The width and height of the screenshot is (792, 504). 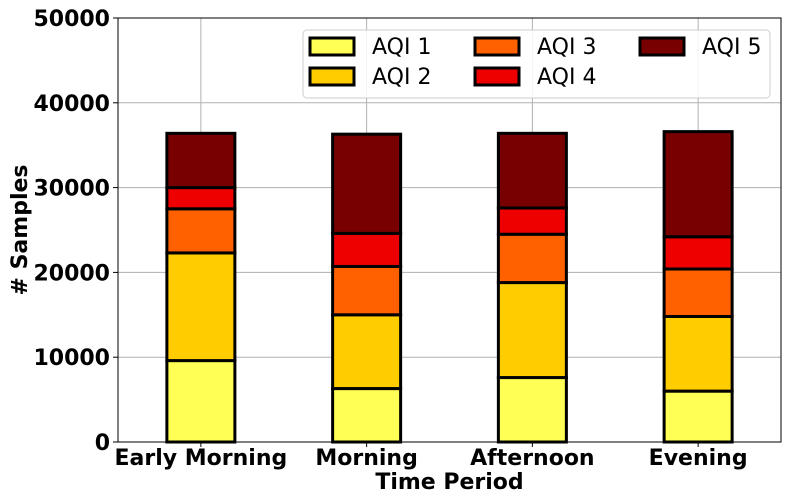 I want to click on y-axis-label: # Samples, so click(x=20, y=229).